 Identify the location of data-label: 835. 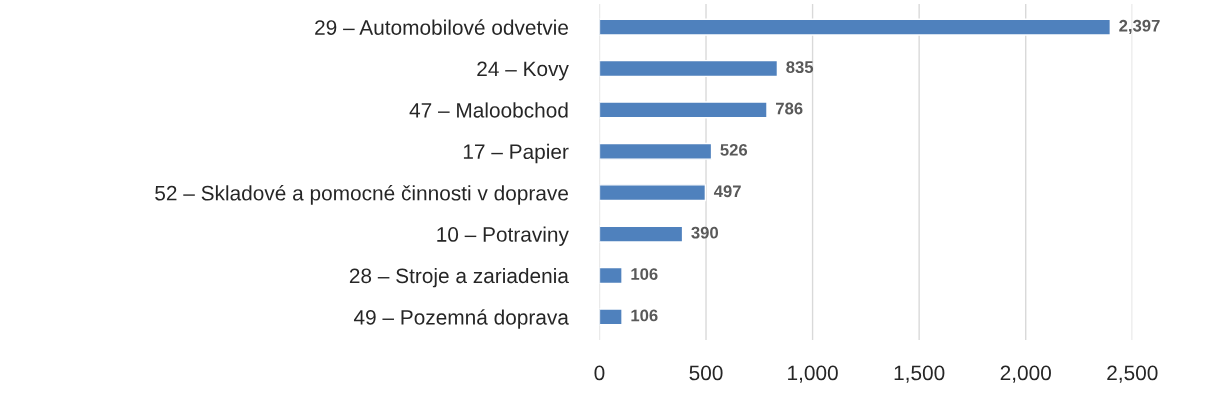
(800, 67).